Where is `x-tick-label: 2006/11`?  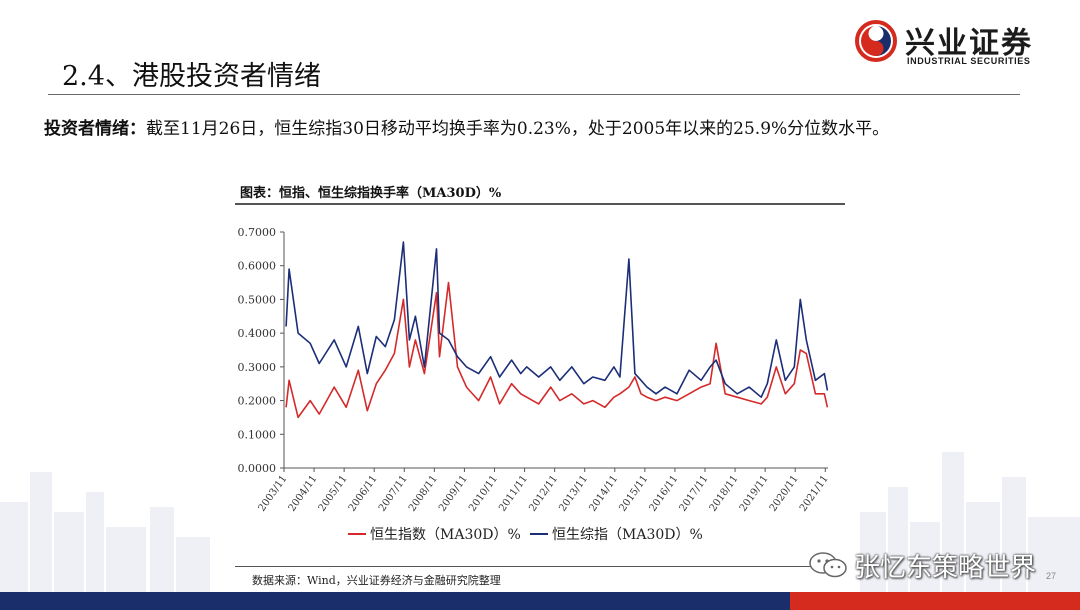
x-tick-label: 2006/11 is located at coordinates (363, 493).